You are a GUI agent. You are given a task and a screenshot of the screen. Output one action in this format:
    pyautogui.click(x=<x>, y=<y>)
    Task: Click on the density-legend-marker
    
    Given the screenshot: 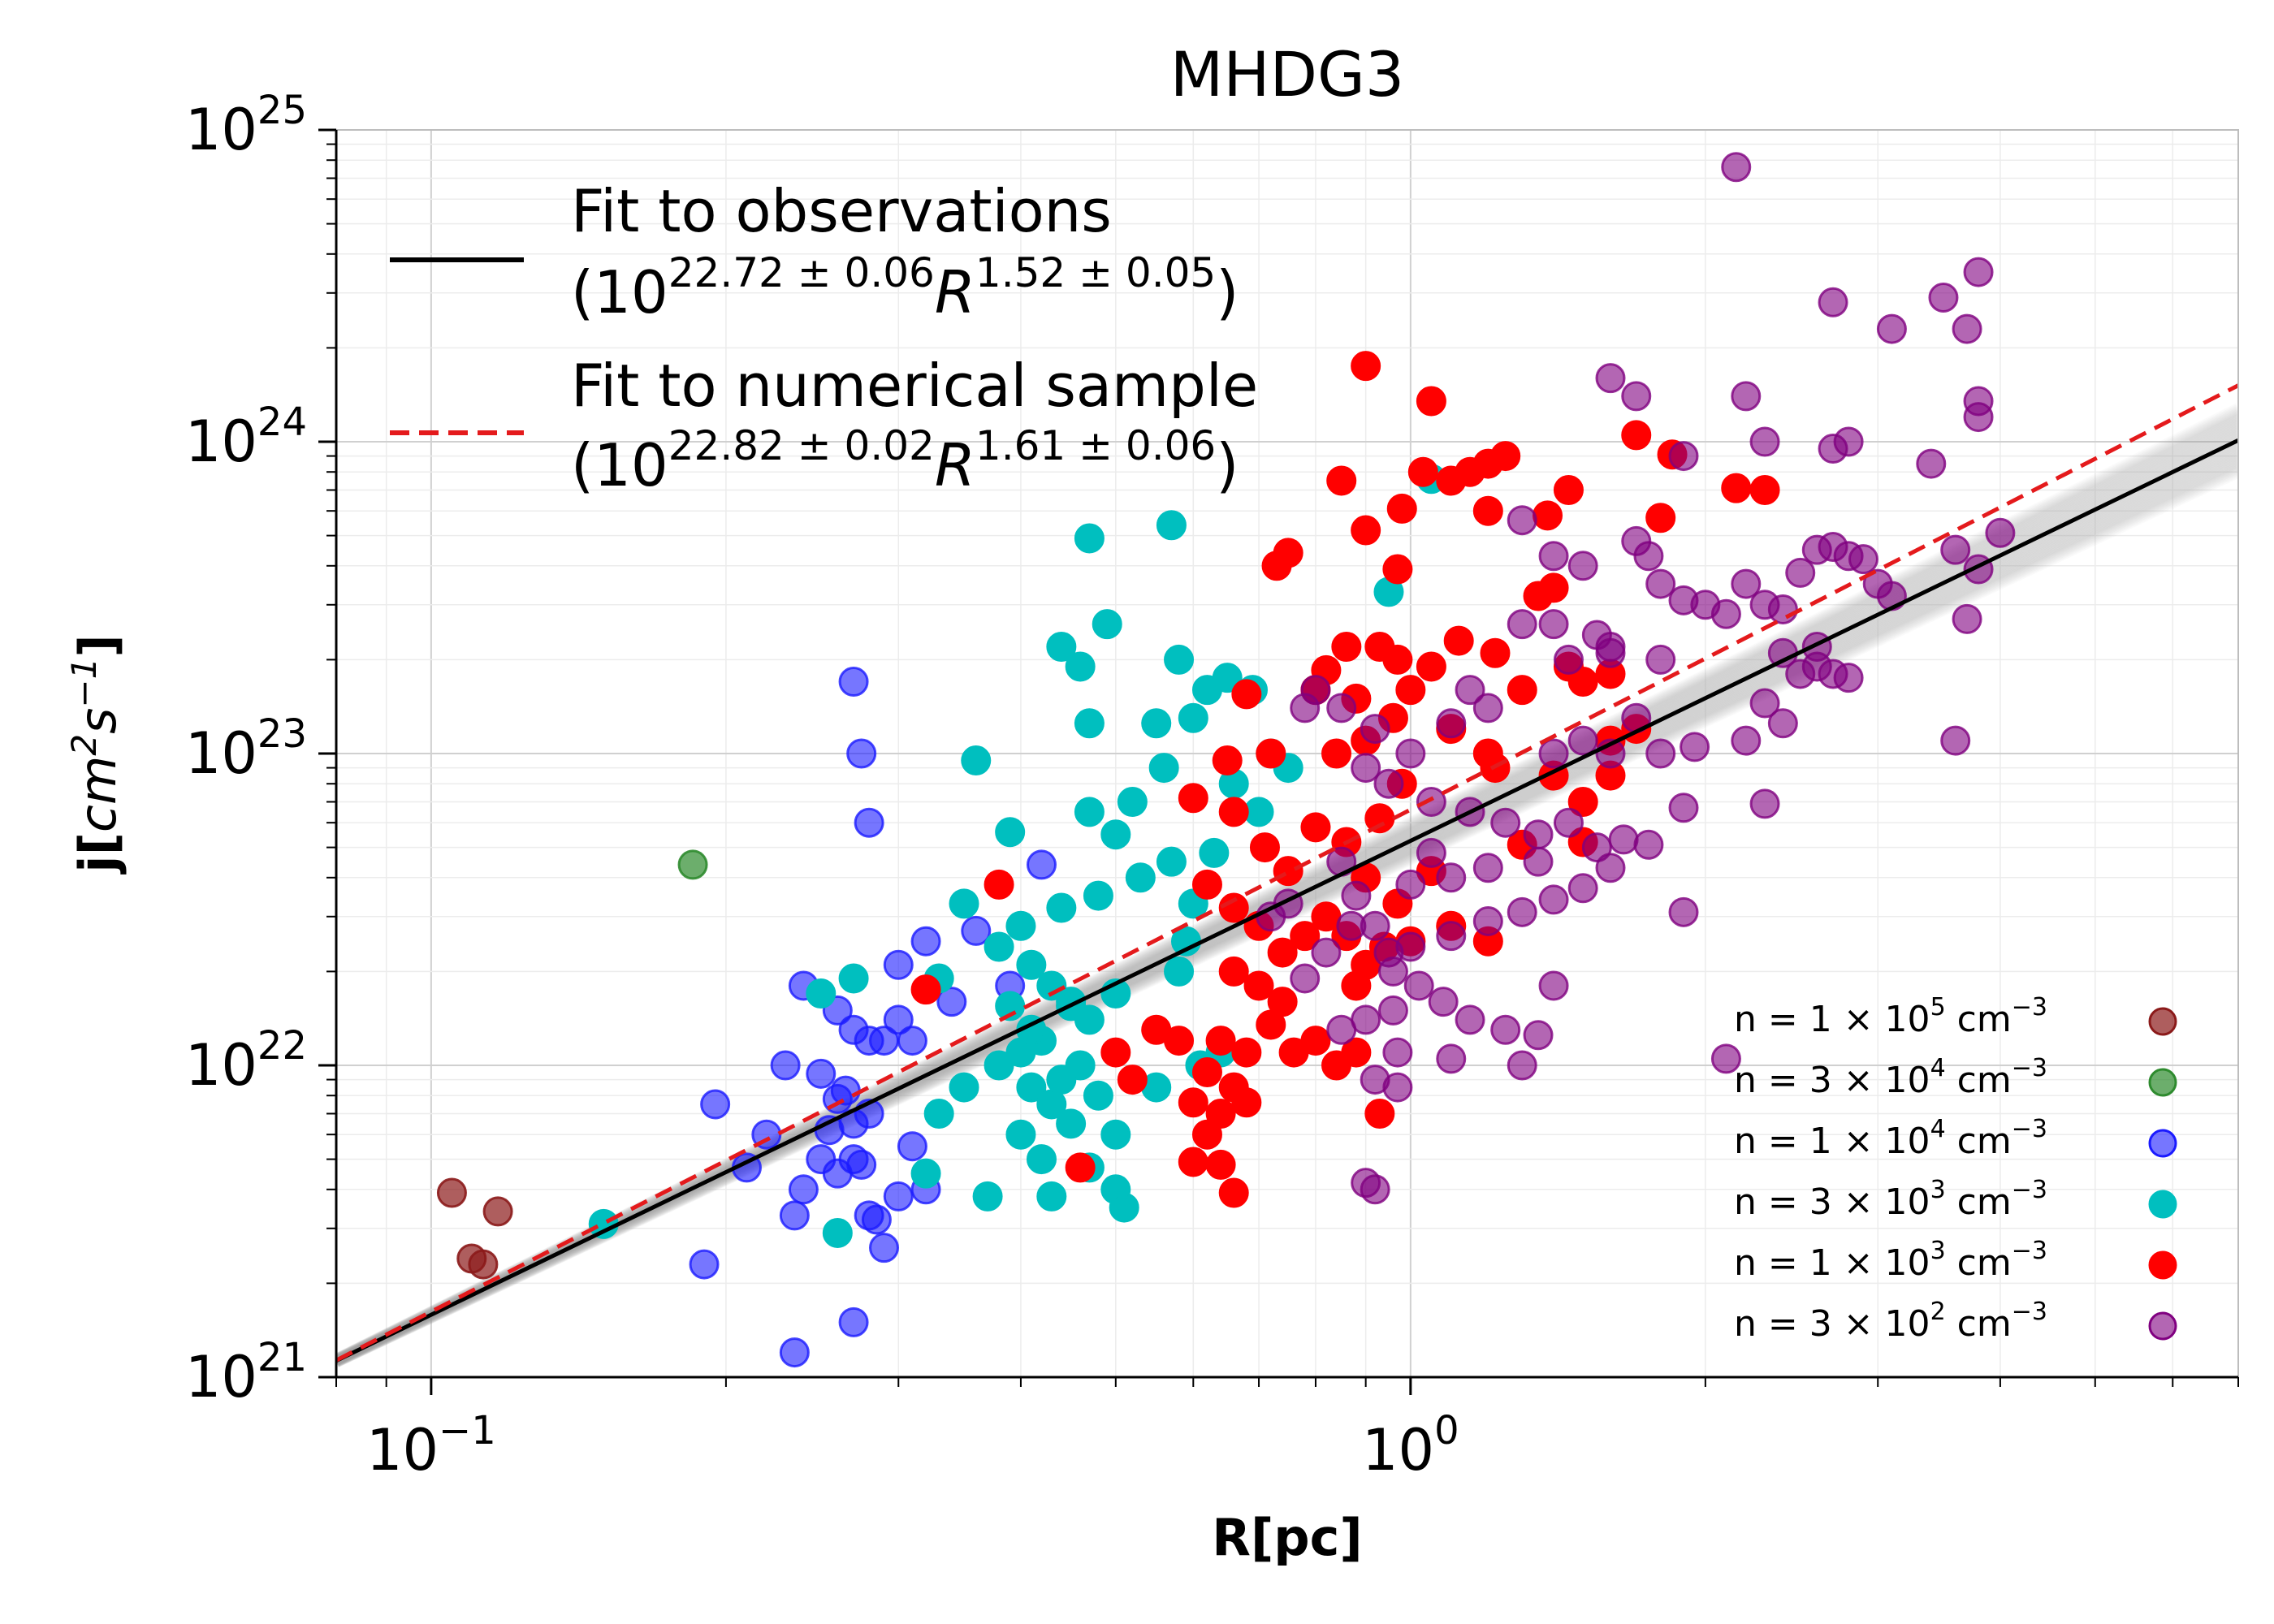 What is the action you would take?
    pyautogui.click(x=2162, y=1265)
    